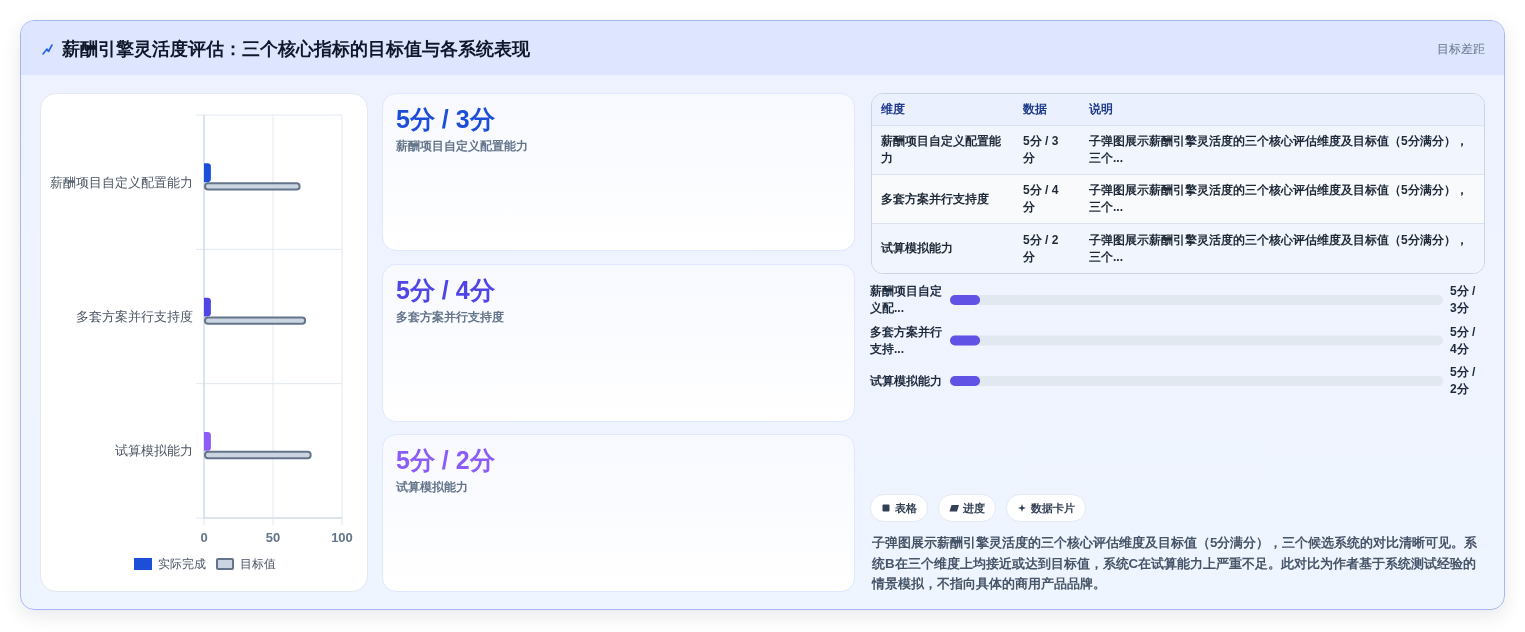  What do you see at coordinates (762, 48) in the screenshot?
I see `header: 薪酬引擎灵活度评估：三个核心指标的目标值与各系统表现 目标差距` at bounding box center [762, 48].